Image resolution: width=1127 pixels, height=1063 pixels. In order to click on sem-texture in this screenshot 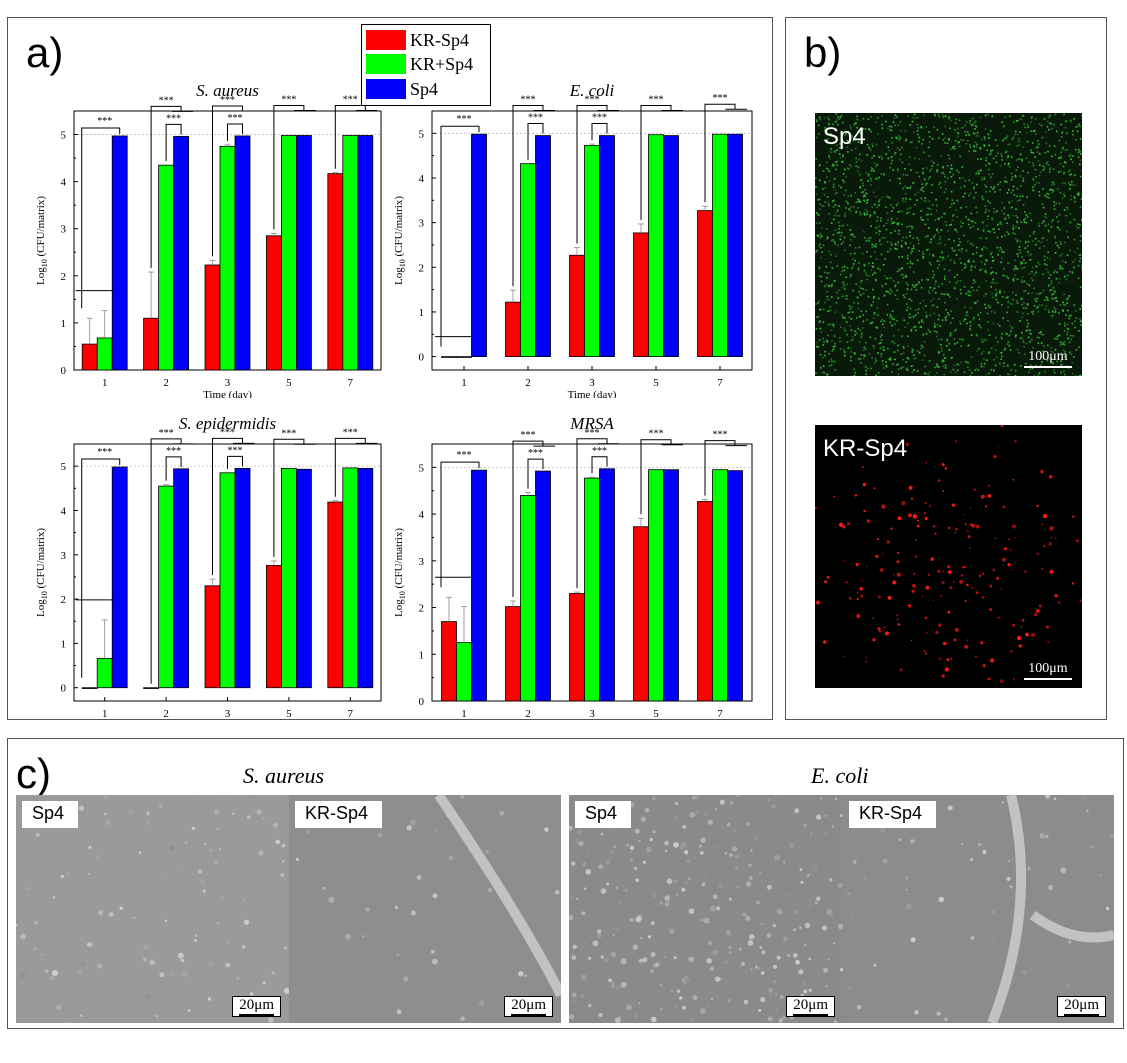, I will do `click(152, 909)`.